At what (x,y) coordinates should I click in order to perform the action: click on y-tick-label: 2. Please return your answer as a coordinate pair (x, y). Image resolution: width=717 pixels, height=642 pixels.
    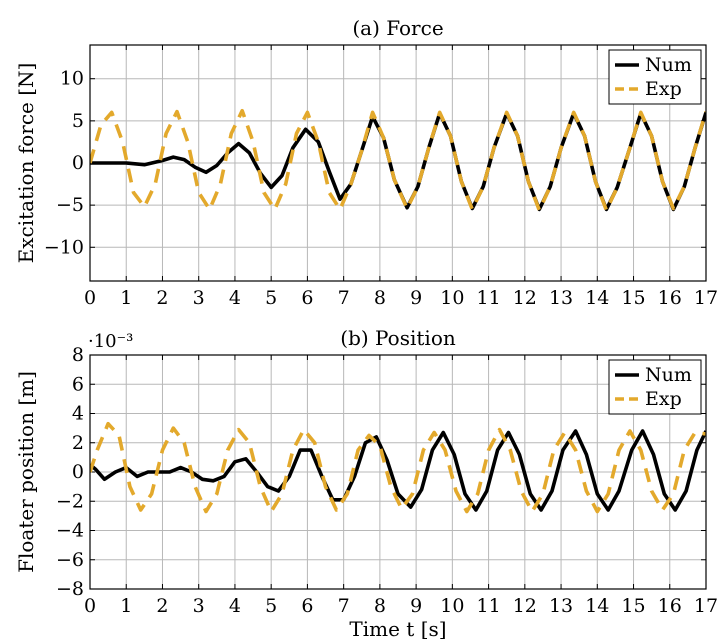
    Looking at the image, I should click on (78, 443).